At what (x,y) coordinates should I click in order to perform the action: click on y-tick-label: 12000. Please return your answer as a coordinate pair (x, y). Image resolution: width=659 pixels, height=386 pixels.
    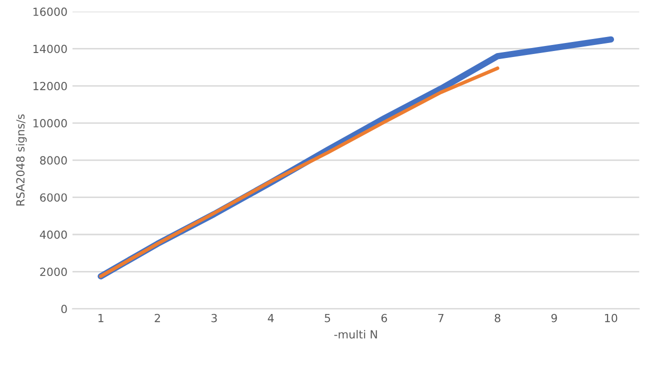
    Looking at the image, I should click on (50, 86).